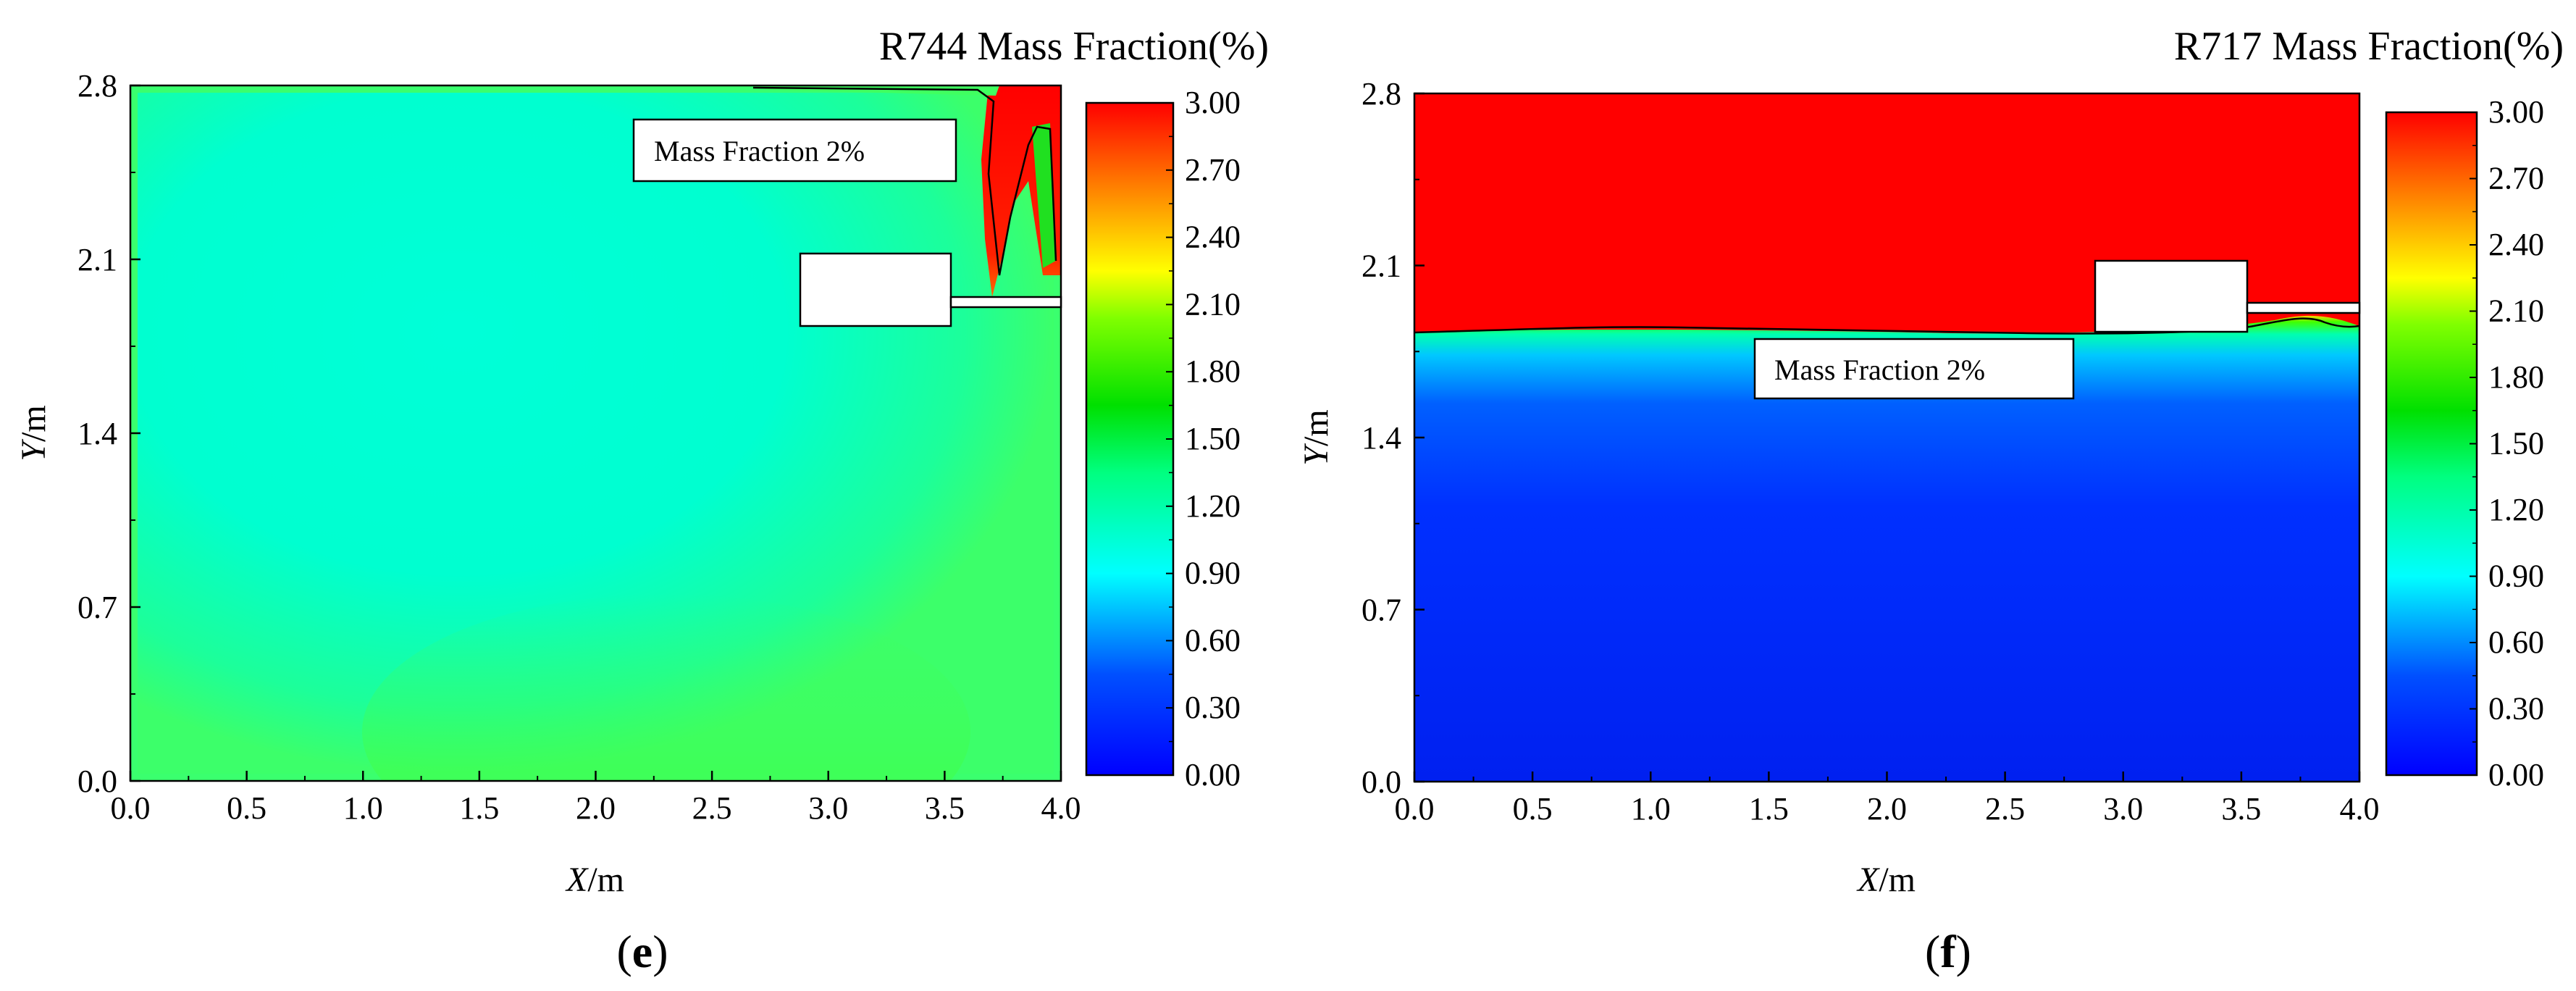  Describe the element at coordinates (1213, 371) in the screenshot. I see `panel-e-colorbar-tick-label: 1.80` at that location.